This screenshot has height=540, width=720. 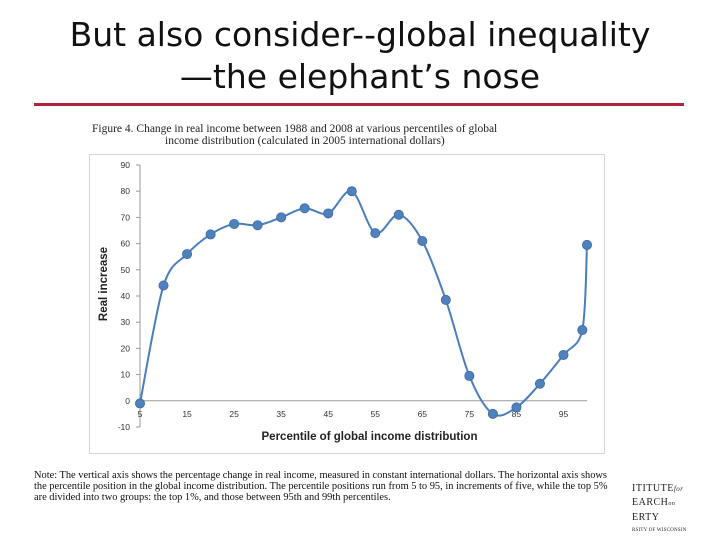 What do you see at coordinates (654, 502) in the screenshot?
I see `logo-line2: EARCHon` at bounding box center [654, 502].